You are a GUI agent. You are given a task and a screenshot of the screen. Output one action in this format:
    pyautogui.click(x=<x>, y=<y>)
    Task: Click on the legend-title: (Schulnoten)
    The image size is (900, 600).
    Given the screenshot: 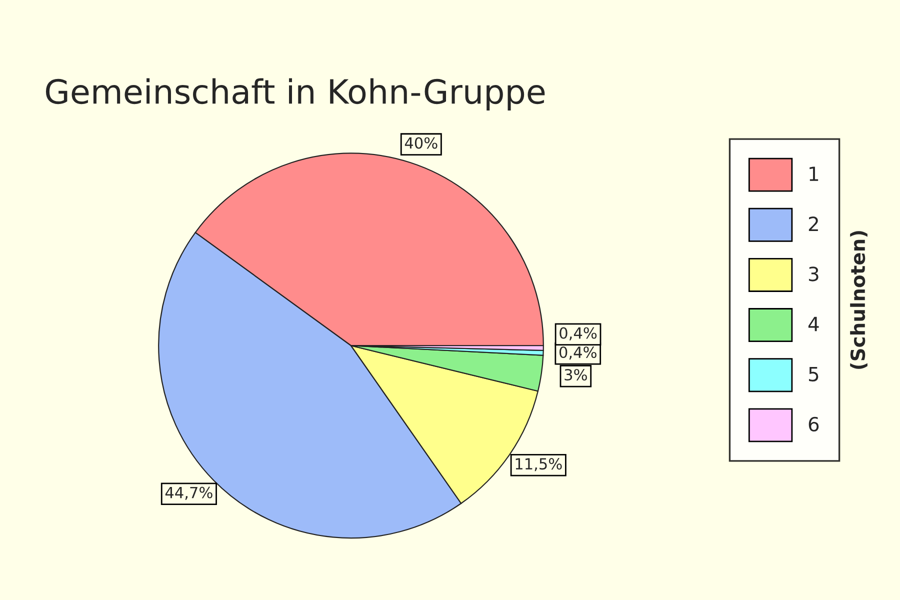 What is the action you would take?
    pyautogui.click(x=859, y=300)
    